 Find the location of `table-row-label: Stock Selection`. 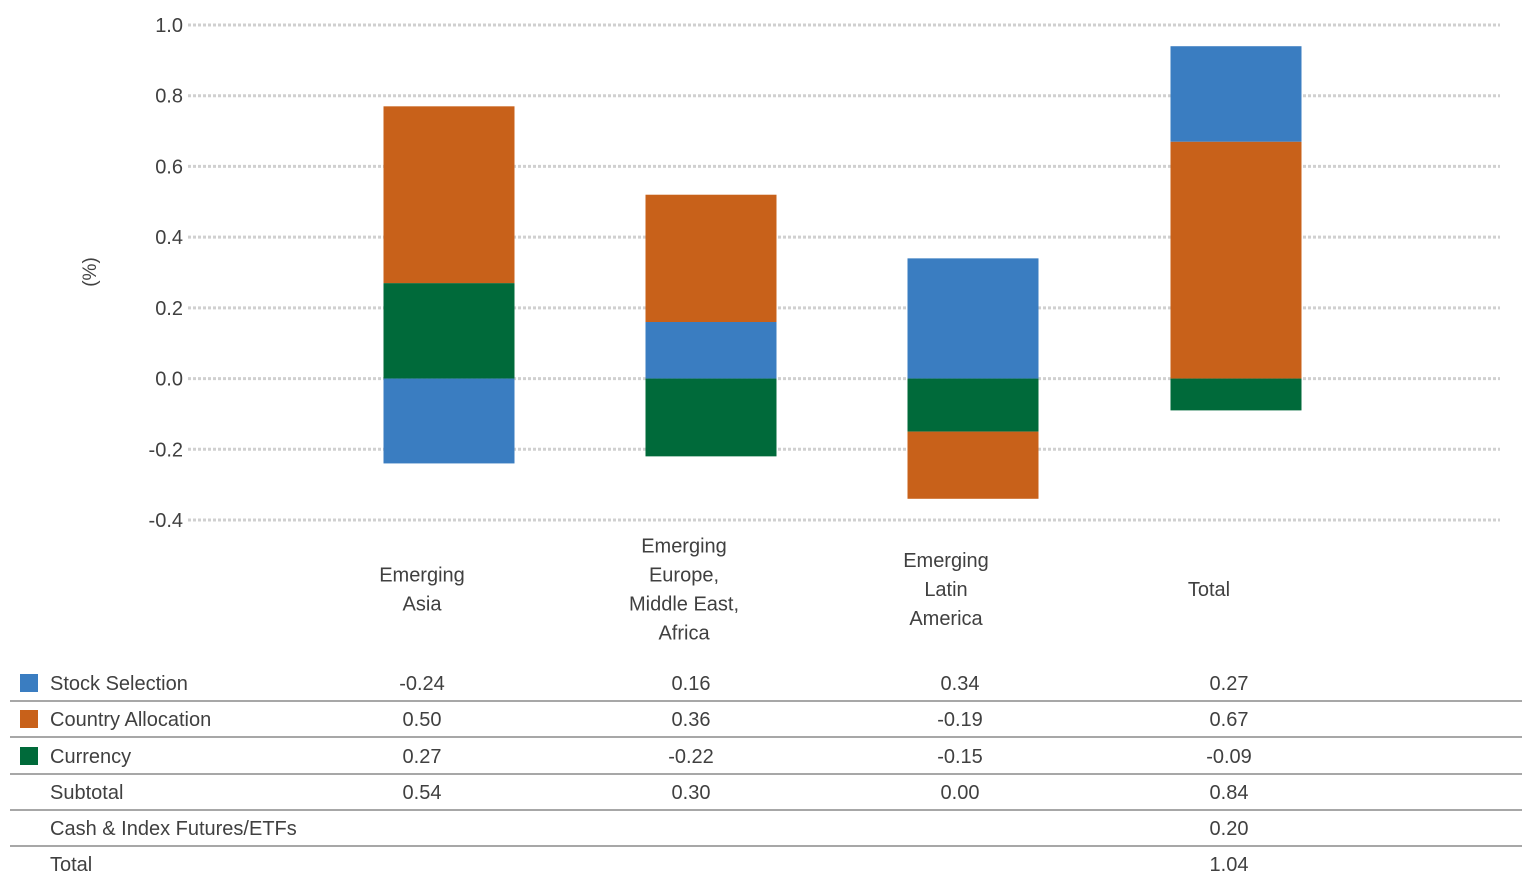

table-row-label: Stock Selection is located at coordinates (119, 684).